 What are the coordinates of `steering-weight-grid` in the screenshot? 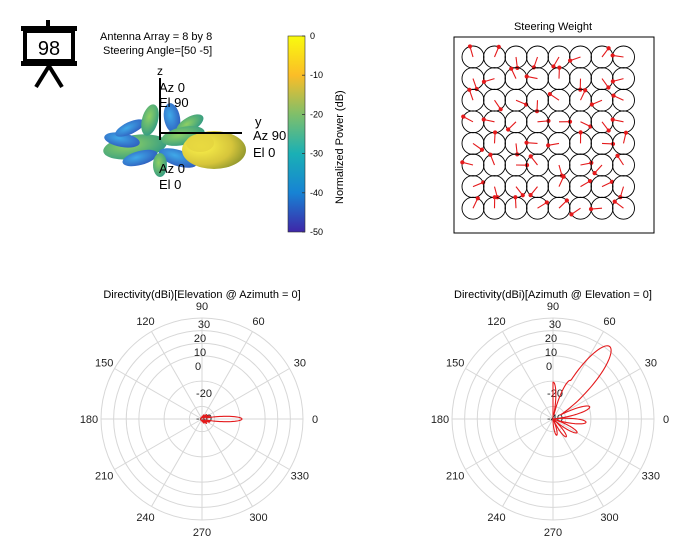 It's located at (547, 132).